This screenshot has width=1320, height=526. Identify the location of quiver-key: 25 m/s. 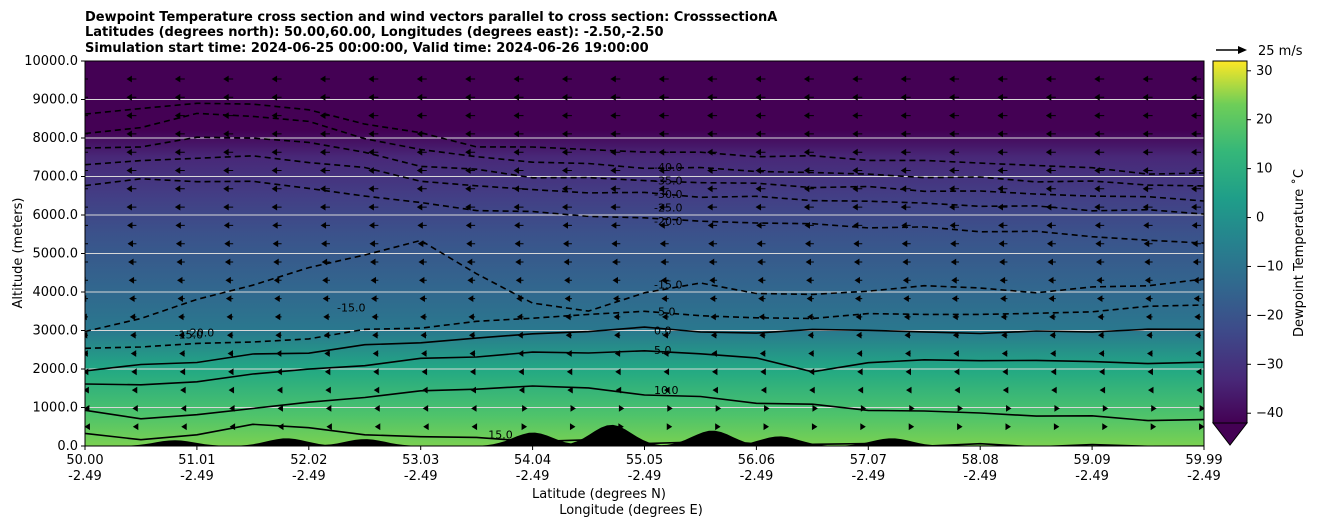
(1259, 51).